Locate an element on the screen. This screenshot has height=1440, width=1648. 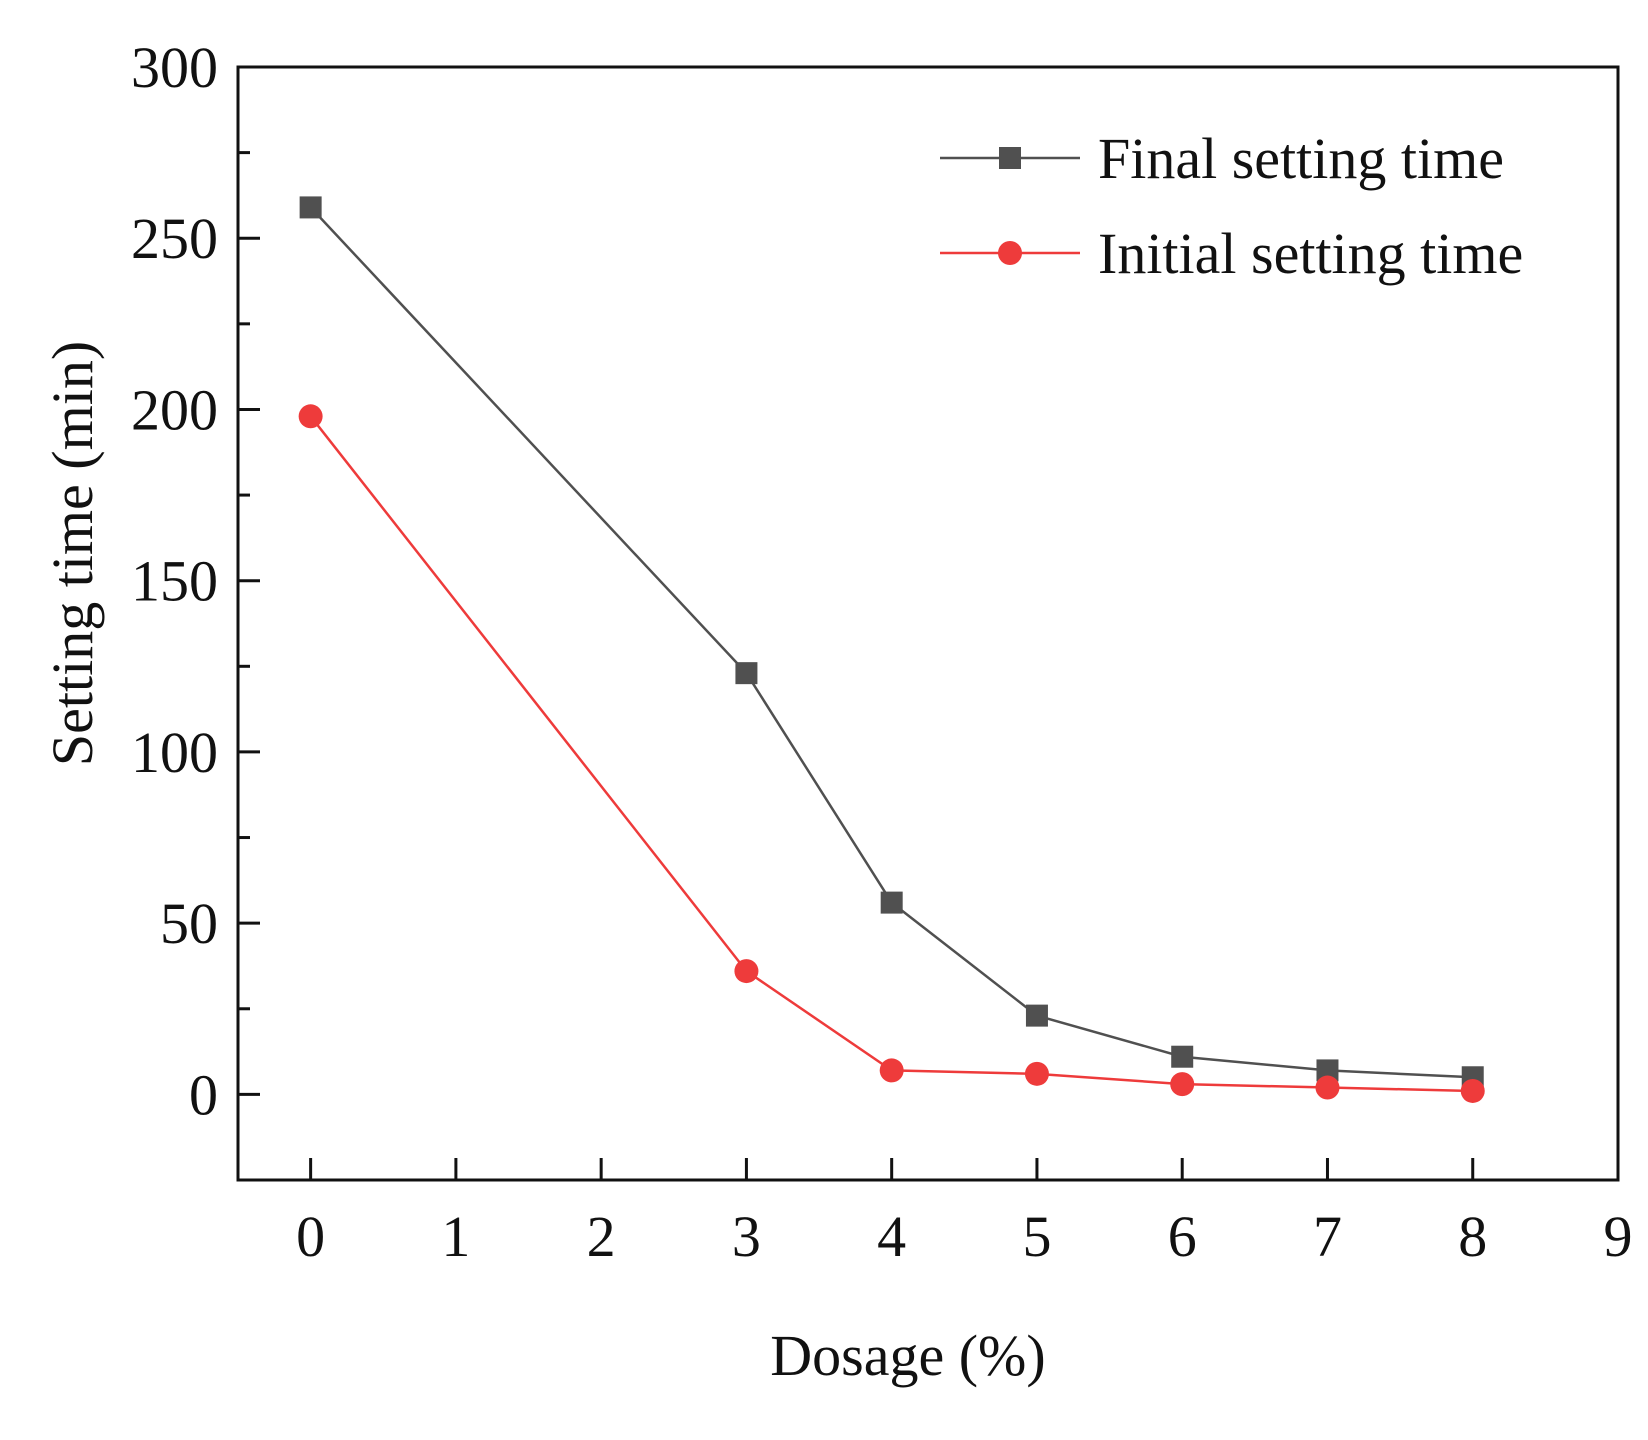
x-tick-label: 4 is located at coordinates (891, 1236).